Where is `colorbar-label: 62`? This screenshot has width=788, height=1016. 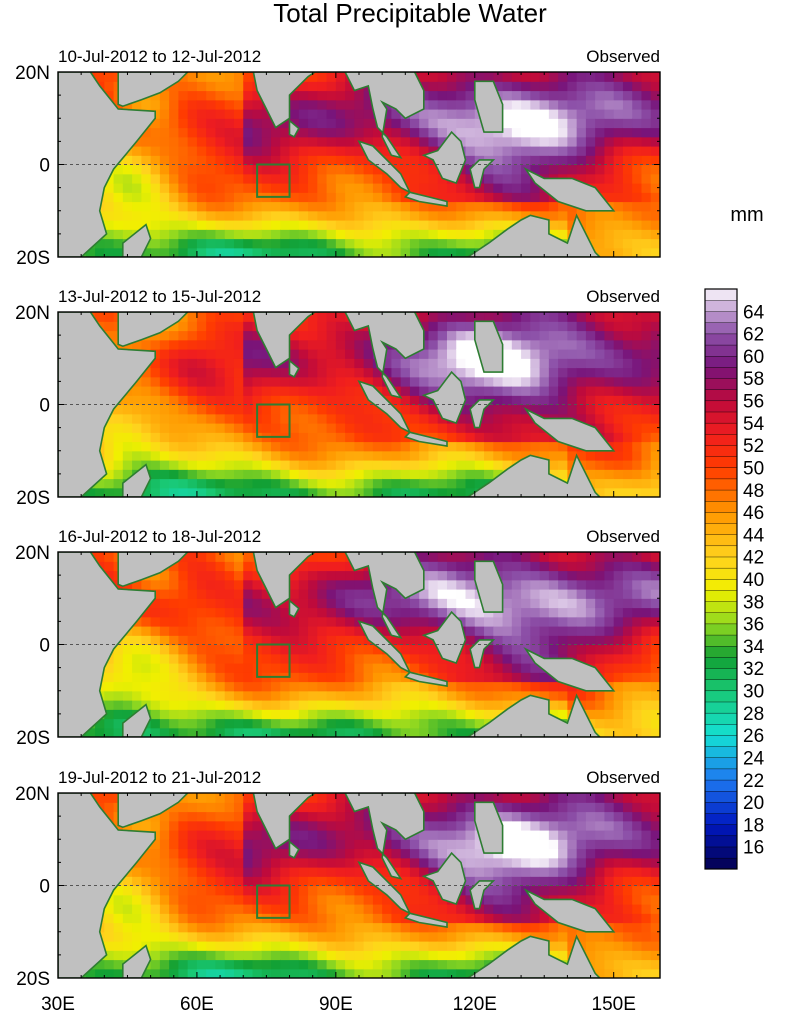 colorbar-label: 62 is located at coordinates (753, 335).